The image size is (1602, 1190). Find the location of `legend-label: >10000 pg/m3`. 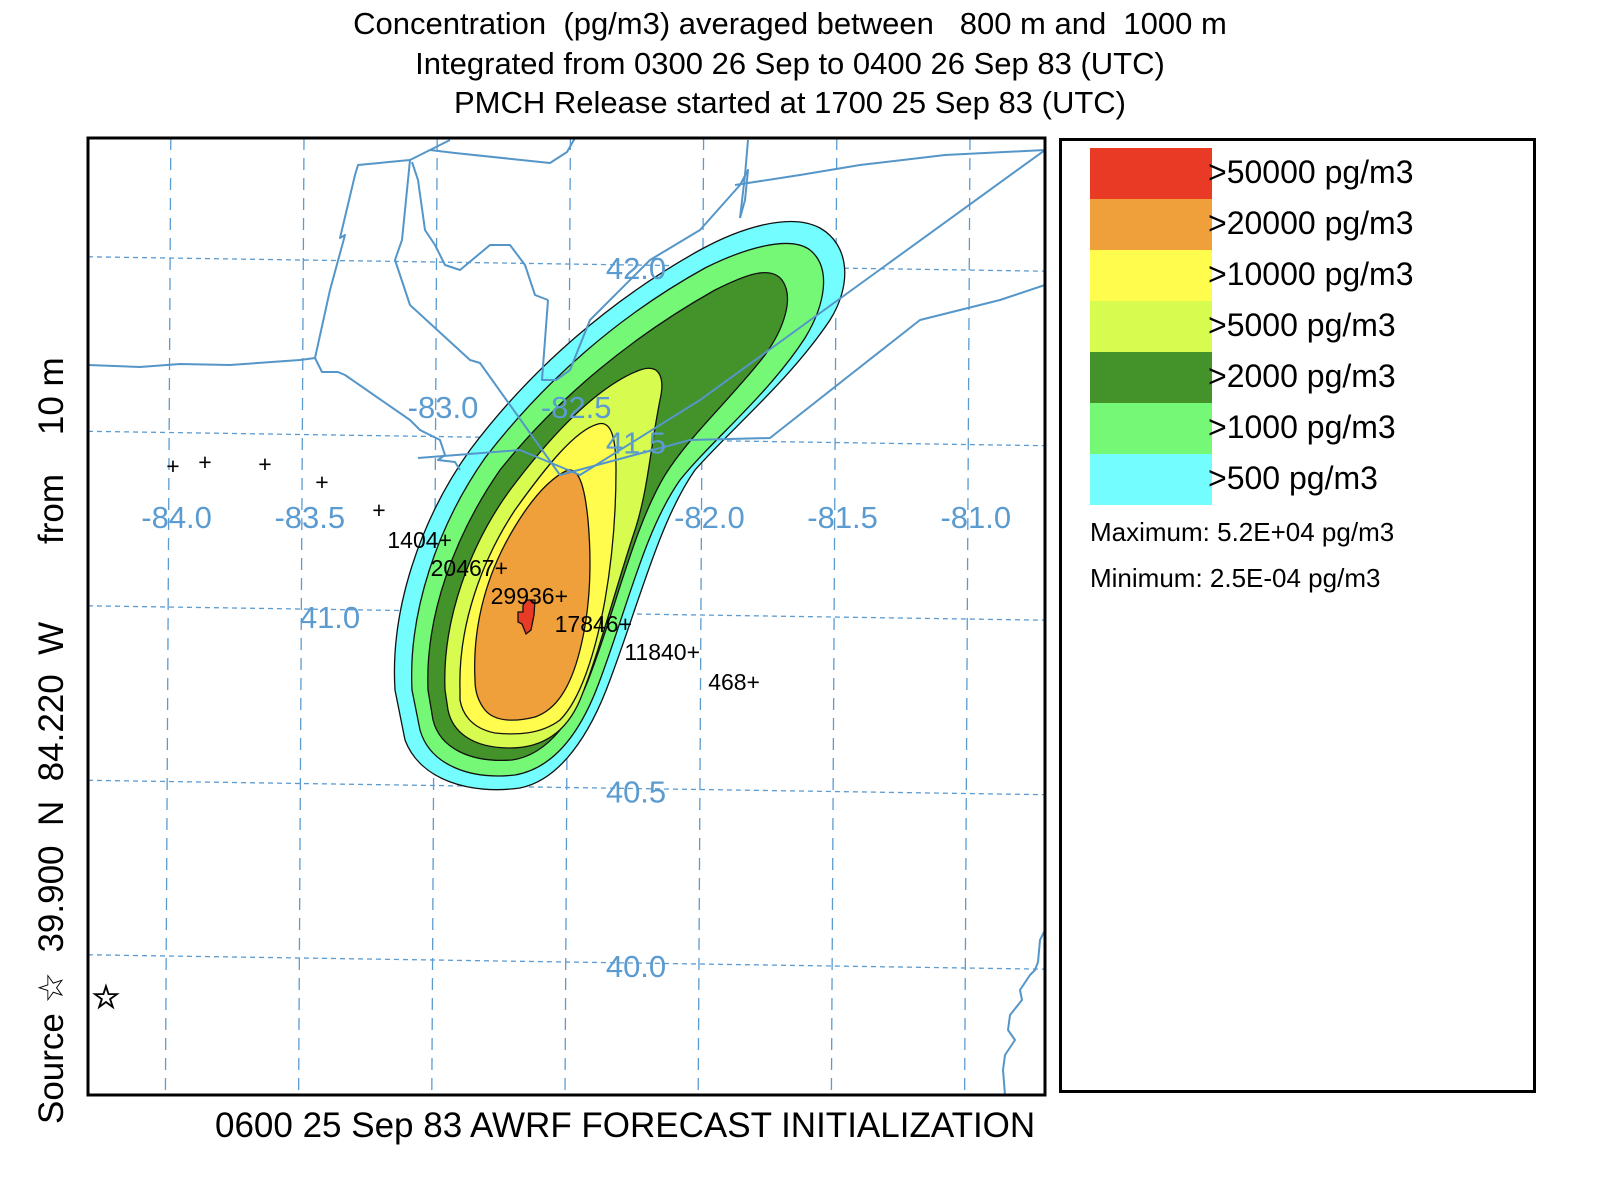

legend-label: >10000 pg/m3 is located at coordinates (1311, 274).